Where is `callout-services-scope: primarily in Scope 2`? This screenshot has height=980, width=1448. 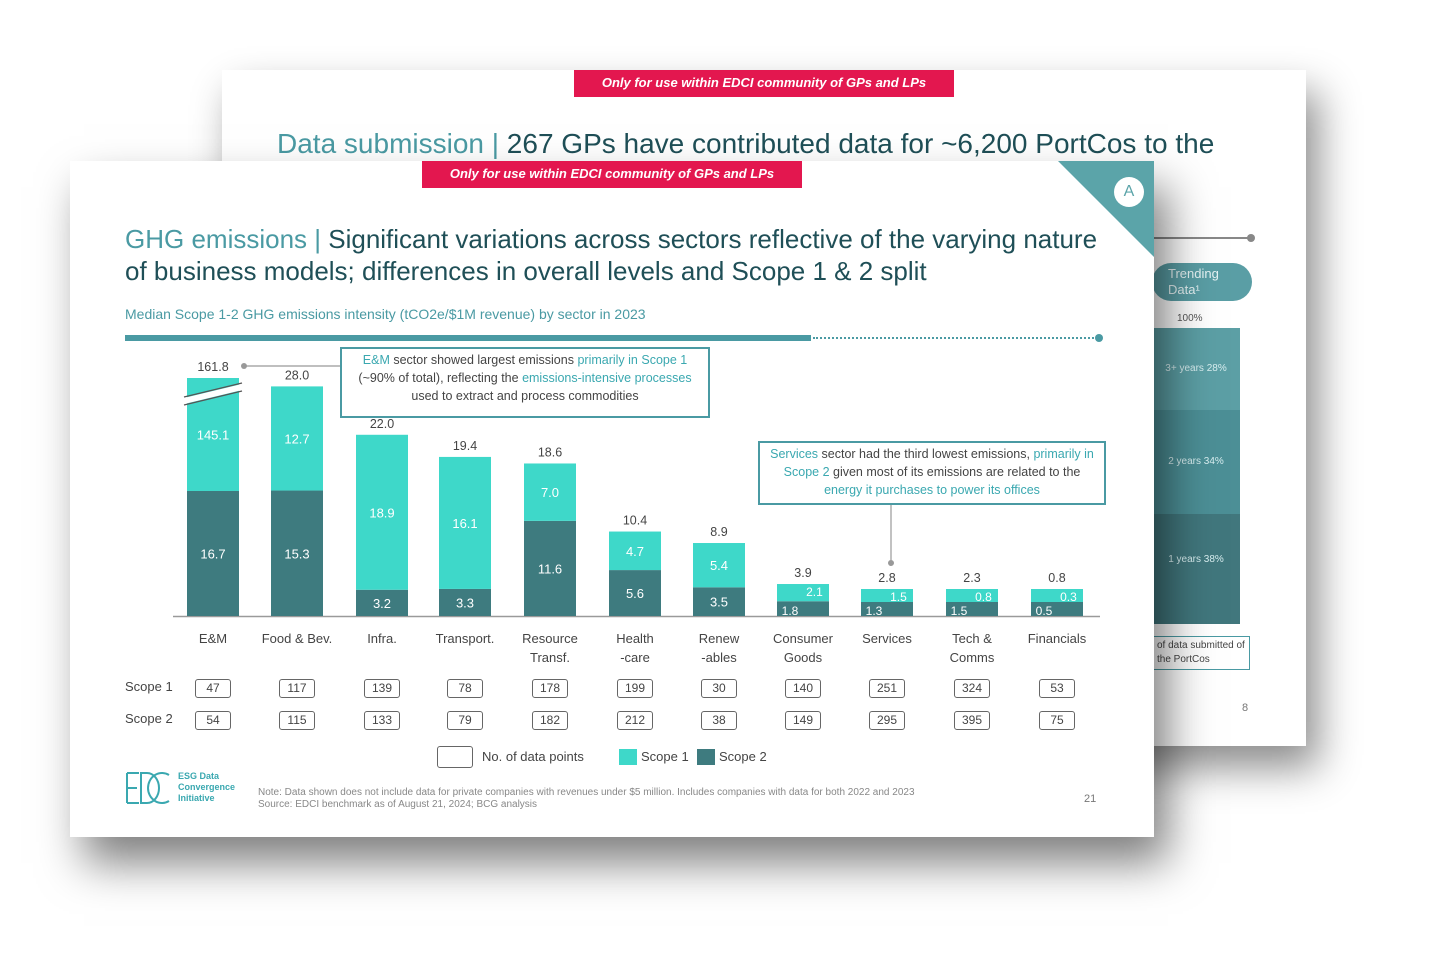
callout-services-scope: primarily in Scope 2 is located at coordinates (938, 463).